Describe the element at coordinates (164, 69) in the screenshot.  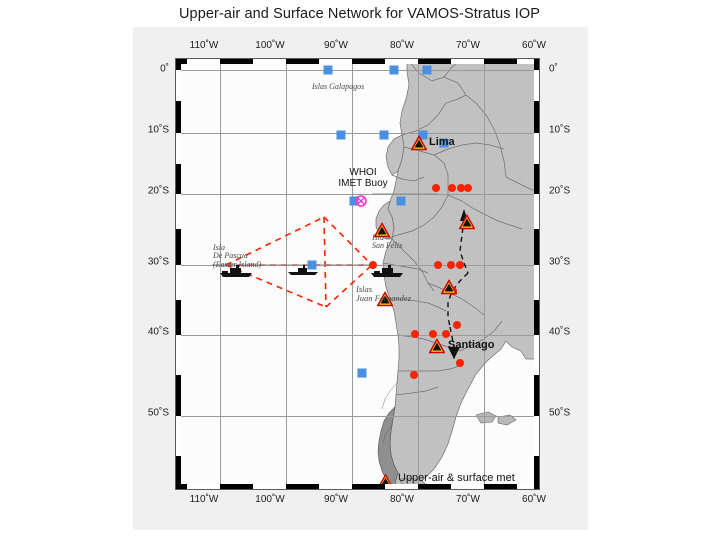
I see `lat-tick-left-0: 0˚` at that location.